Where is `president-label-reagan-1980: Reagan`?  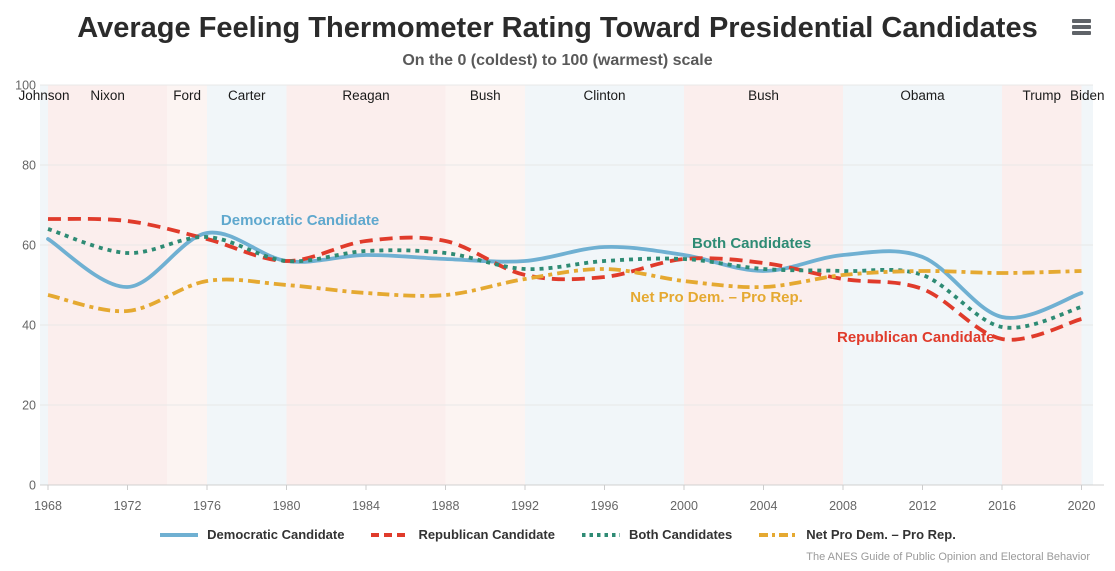
president-label-reagan-1980: Reagan is located at coordinates (365, 95).